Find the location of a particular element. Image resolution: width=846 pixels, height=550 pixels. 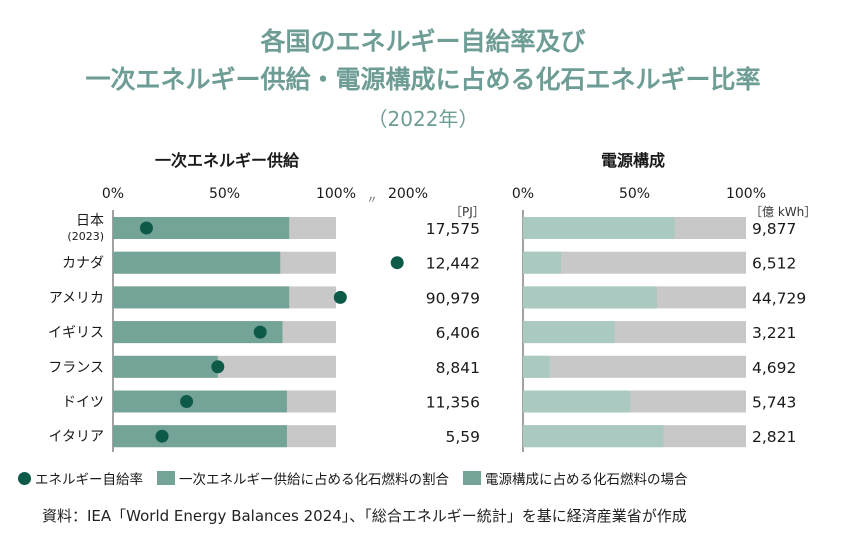

primary-supply-total: 6,406 is located at coordinates (458, 333).